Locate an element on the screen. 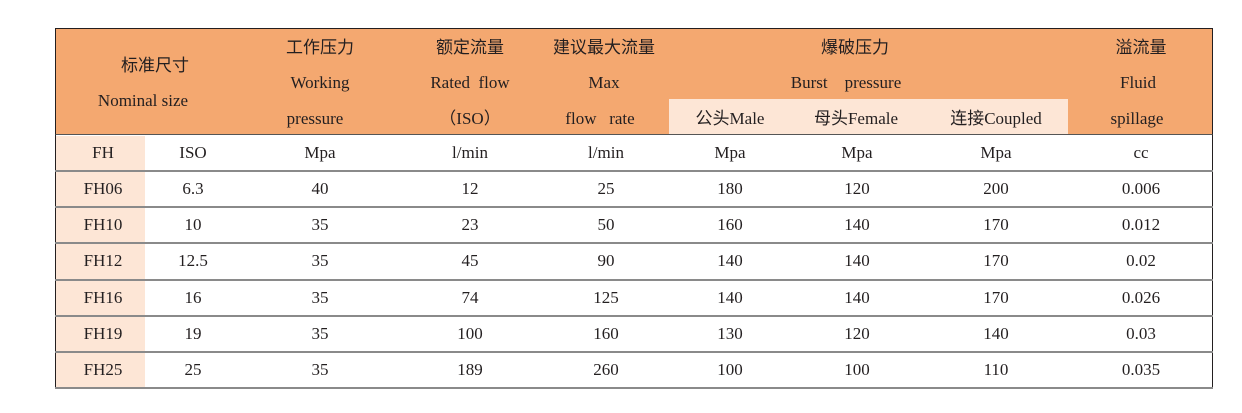  rated-cn: 额定流量 is located at coordinates (470, 47).